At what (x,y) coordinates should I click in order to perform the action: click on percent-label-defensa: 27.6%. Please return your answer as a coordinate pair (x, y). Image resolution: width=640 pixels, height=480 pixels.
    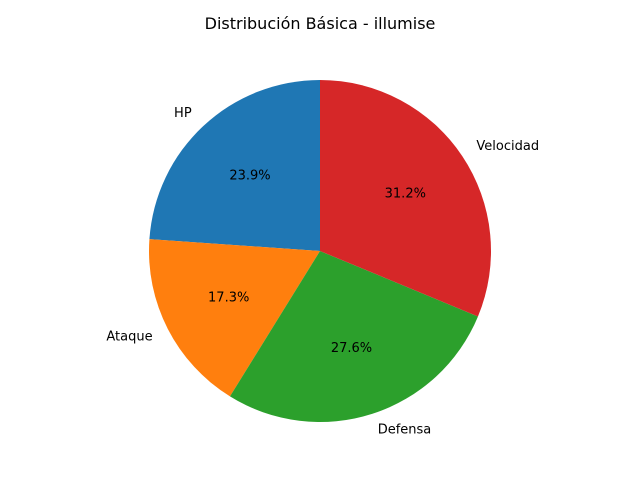
    Looking at the image, I should click on (351, 348).